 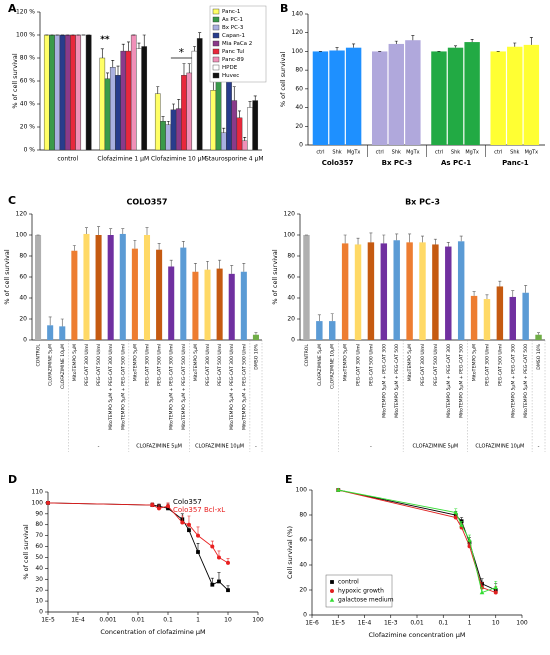 What do you see at coordinates (75, 362) in the screenshot?
I see `x-tick-label: MitoTEMPO 5μM` at bounding box center [75, 362].